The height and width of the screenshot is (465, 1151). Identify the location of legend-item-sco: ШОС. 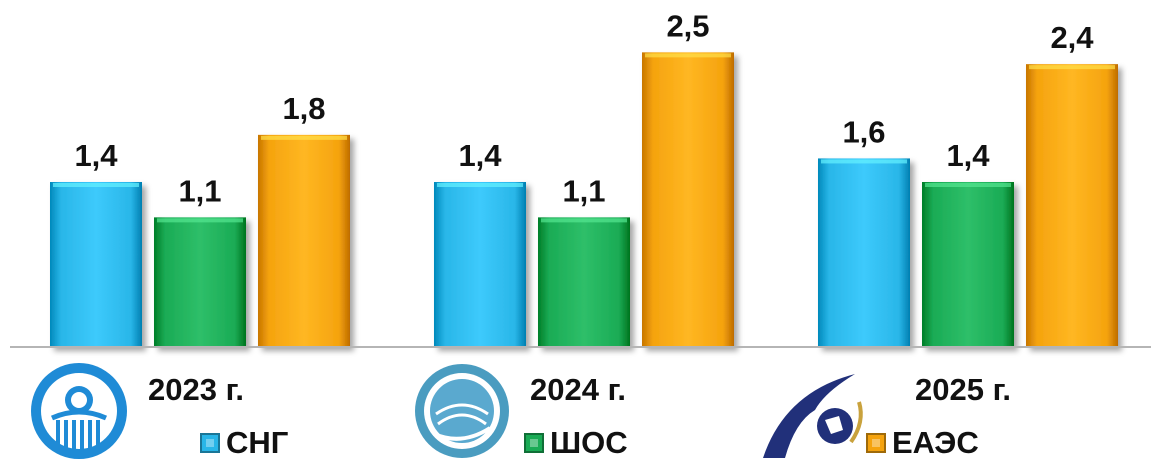
(576, 443).